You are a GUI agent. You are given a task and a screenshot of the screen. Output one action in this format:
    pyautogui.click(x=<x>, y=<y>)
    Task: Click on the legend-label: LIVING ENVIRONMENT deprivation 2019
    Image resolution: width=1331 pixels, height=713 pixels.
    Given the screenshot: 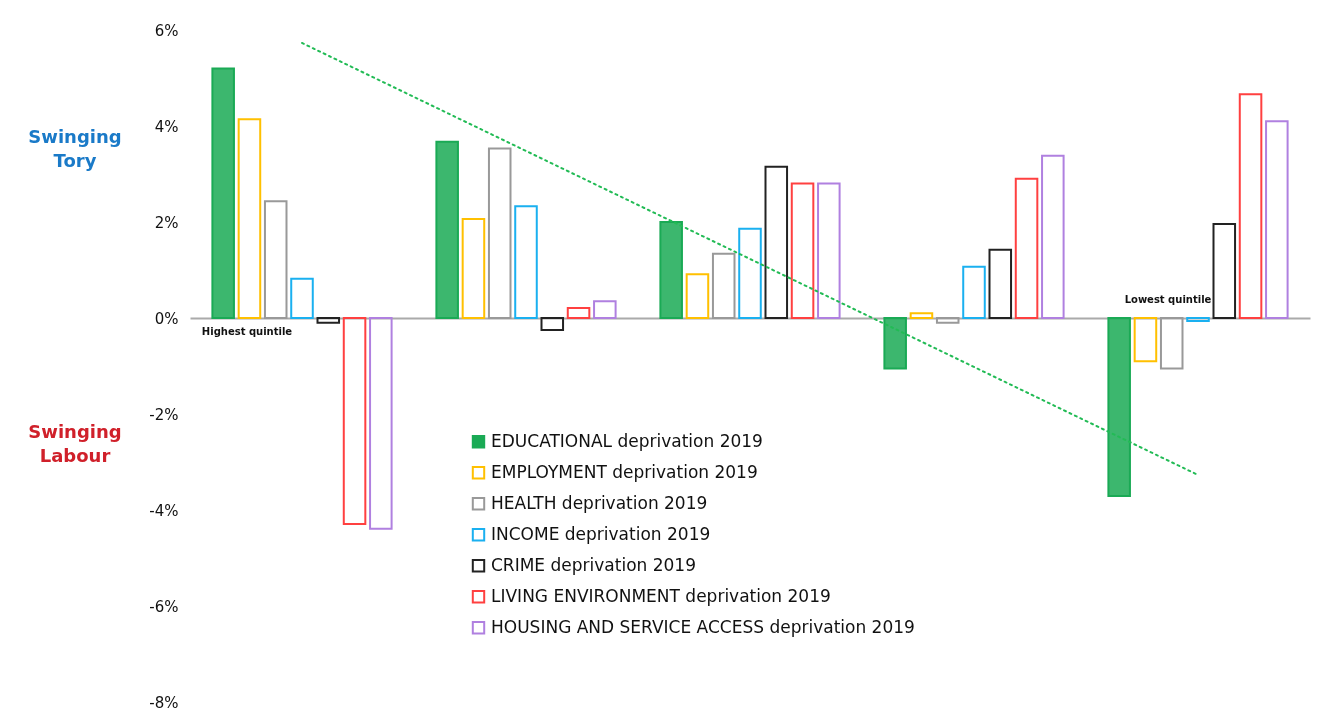 What is the action you would take?
    pyautogui.click(x=661, y=595)
    